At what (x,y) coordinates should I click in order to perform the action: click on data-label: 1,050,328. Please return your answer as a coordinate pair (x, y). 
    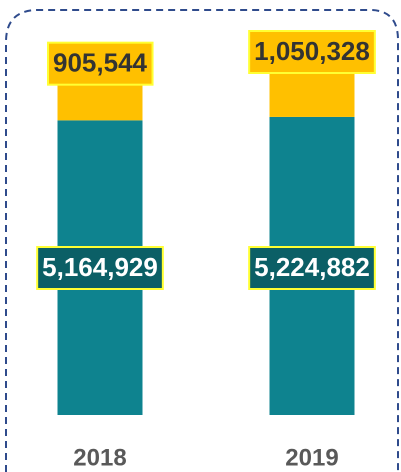
    Looking at the image, I should click on (312, 51).